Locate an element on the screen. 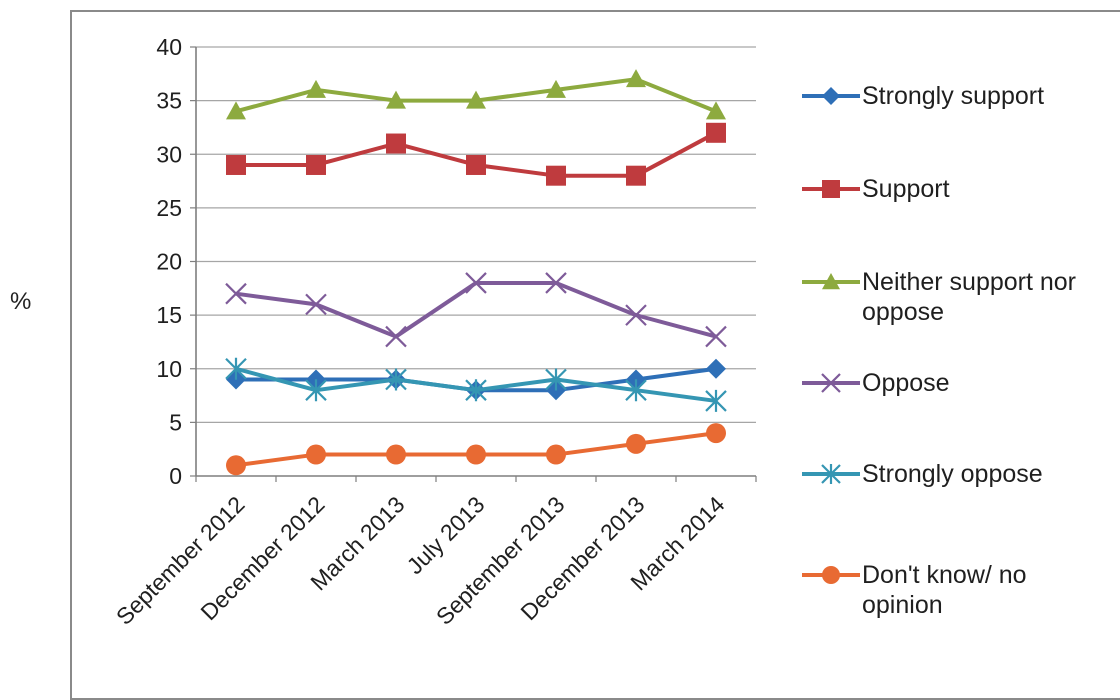  legend-item-strongly-support: Strongly support is located at coordinates (951, 96).